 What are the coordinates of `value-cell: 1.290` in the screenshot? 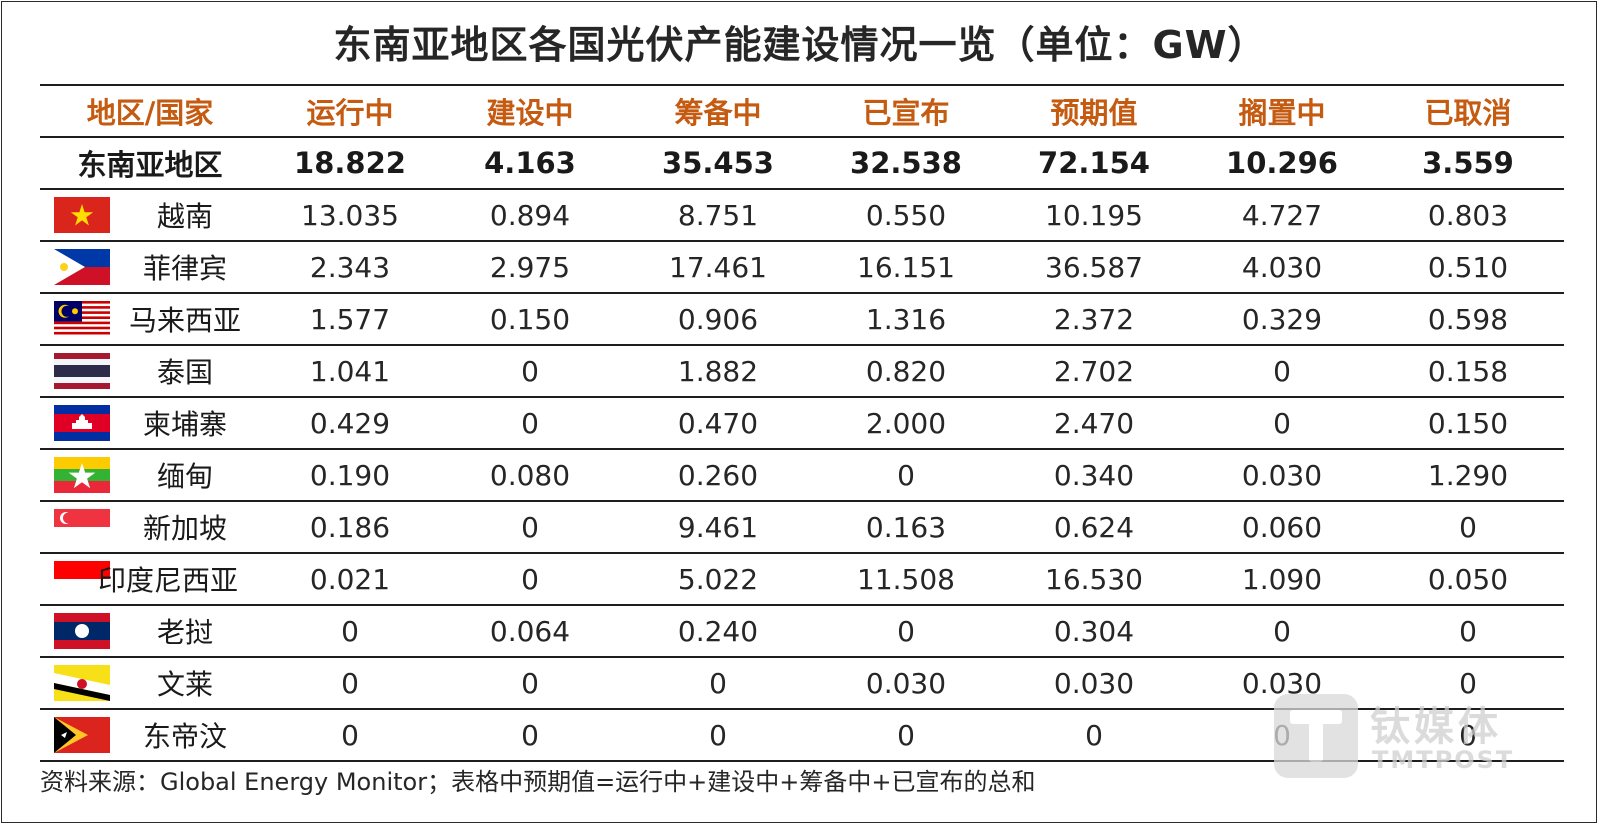 It's located at (1468, 475).